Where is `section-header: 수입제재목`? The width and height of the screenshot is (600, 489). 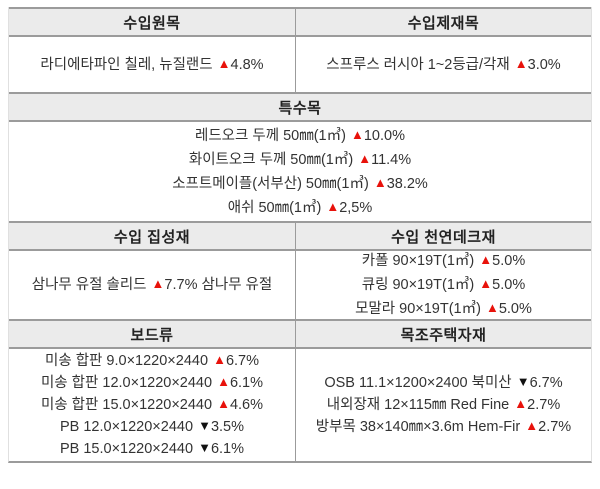
section-header: 수입제재목 is located at coordinates (443, 22).